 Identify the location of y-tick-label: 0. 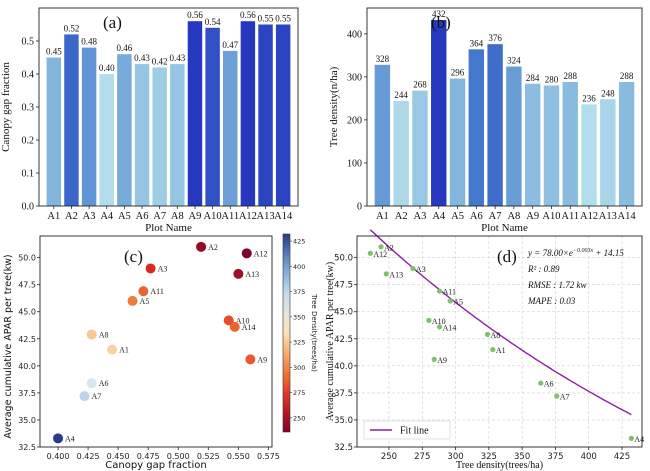
(359, 207).